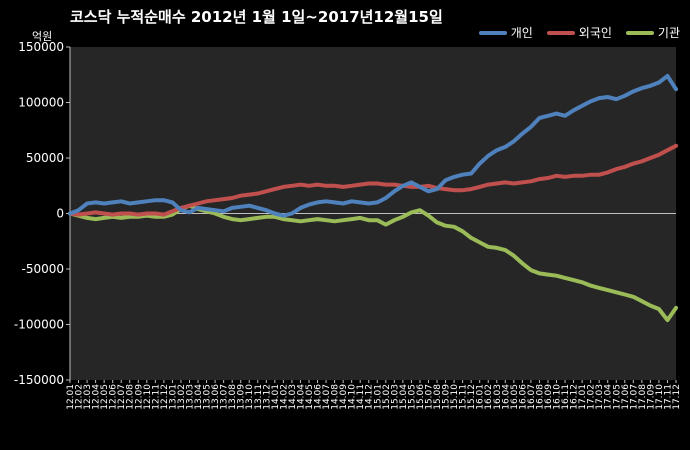 Image resolution: width=690 pixels, height=450 pixels. What do you see at coordinates (182, 397) in the screenshot?
I see `x-tick-label: 13.02` at bounding box center [182, 397].